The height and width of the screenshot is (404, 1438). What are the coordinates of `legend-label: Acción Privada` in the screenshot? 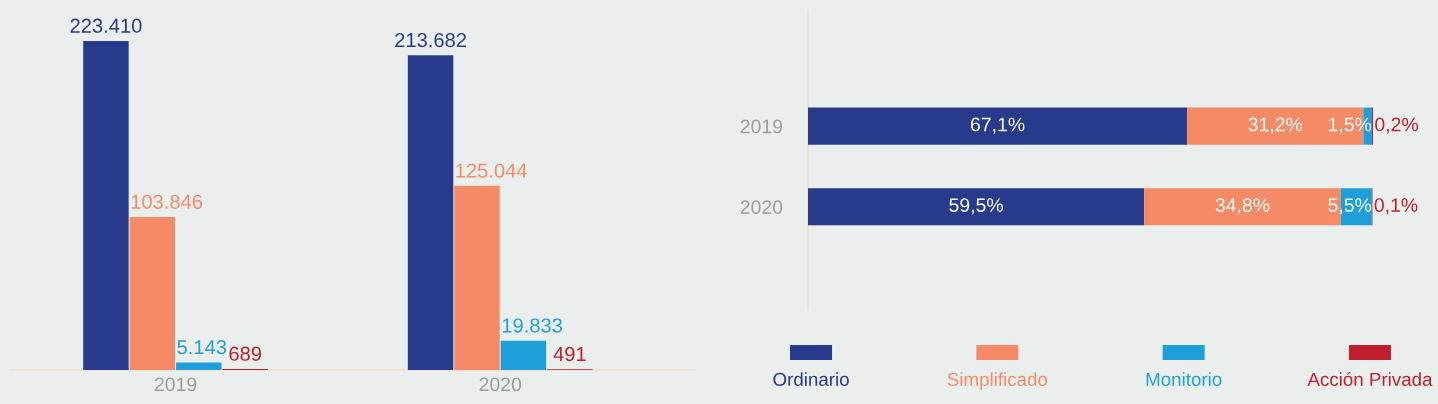 It's located at (1370, 379).